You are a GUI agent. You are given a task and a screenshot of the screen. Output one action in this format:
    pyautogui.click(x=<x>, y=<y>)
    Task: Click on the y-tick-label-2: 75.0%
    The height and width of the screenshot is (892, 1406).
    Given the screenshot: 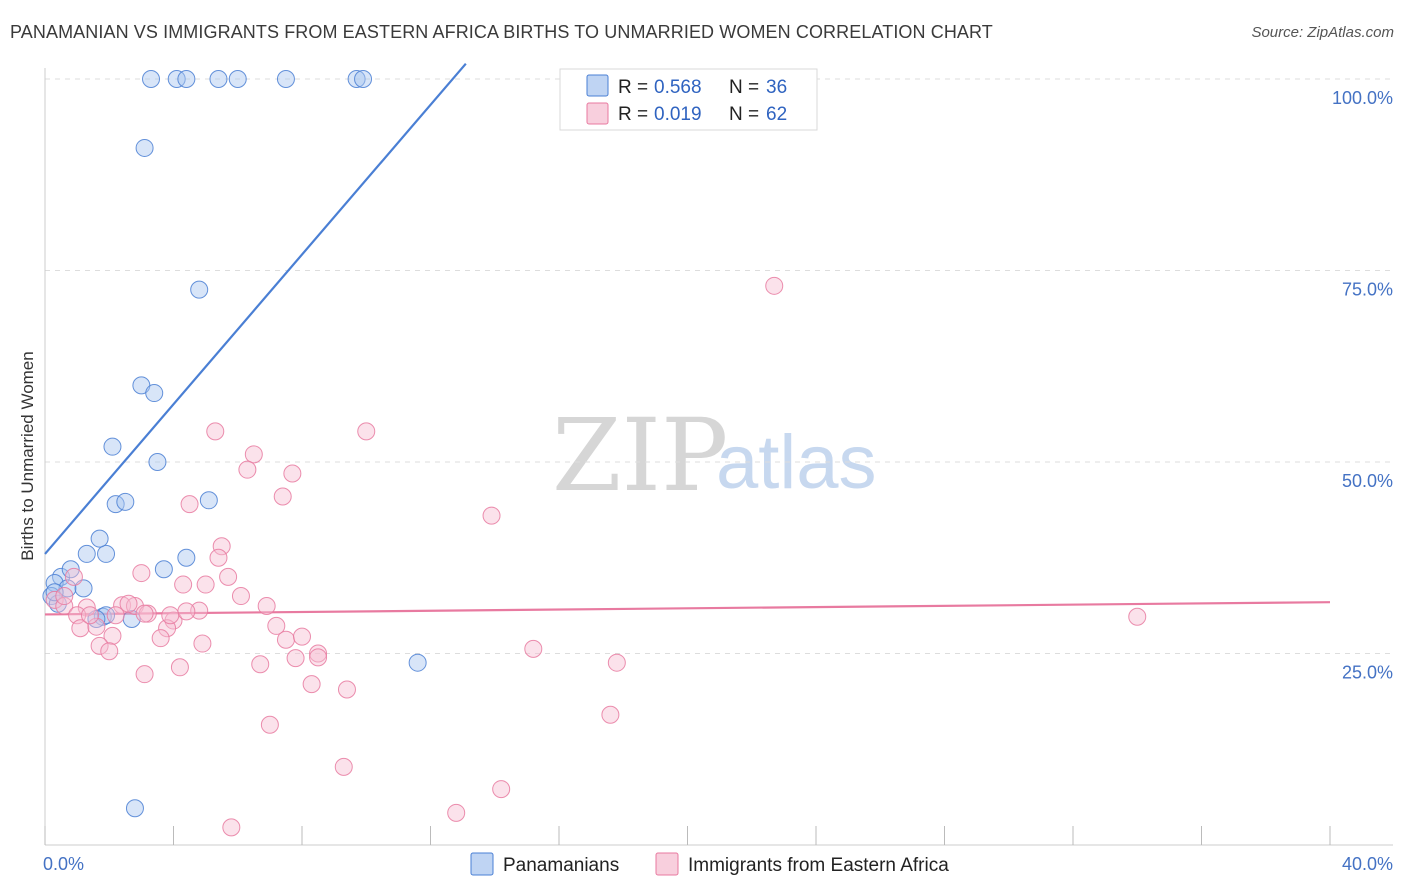 What is the action you would take?
    pyautogui.click(x=1367, y=290)
    